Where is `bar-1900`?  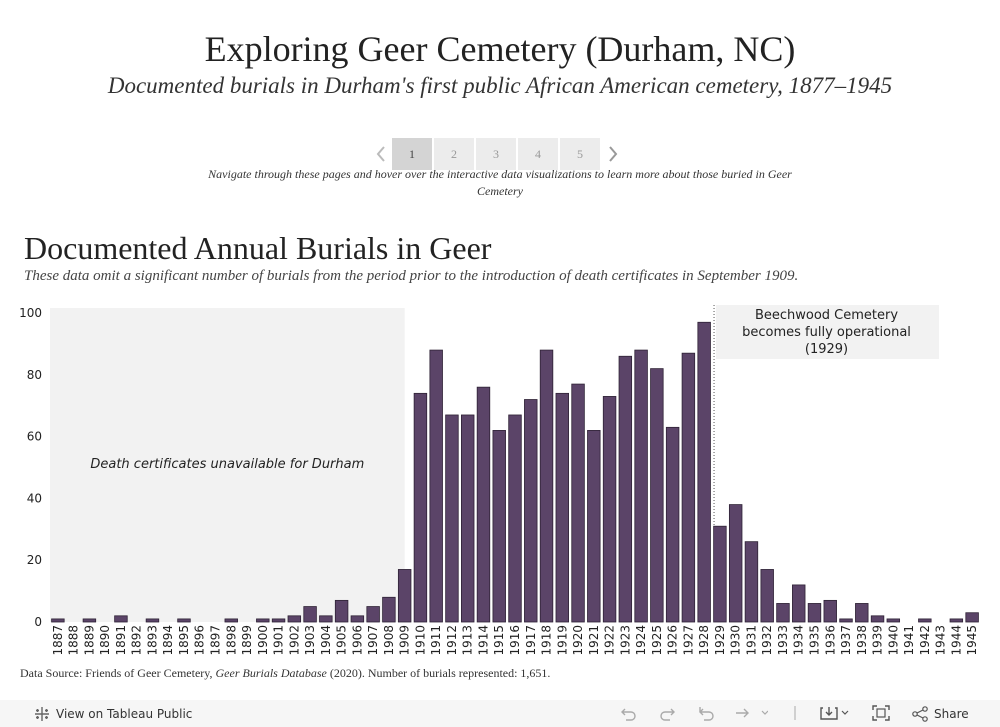 bar-1900 is located at coordinates (263, 620).